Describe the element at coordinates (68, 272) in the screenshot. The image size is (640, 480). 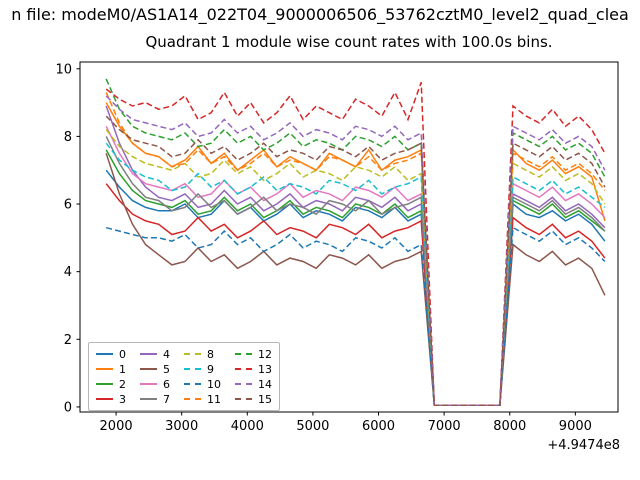
I see `y-tick-label: 4` at that location.